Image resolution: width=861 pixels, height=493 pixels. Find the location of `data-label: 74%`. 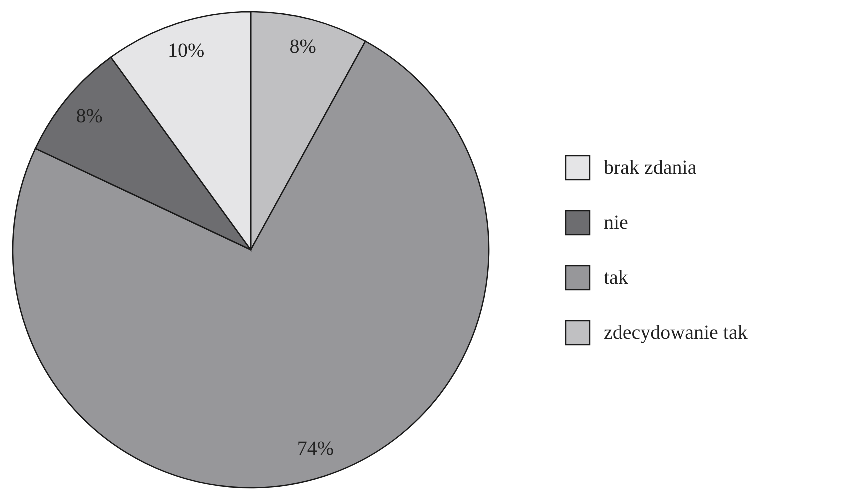

data-label: 74% is located at coordinates (315, 449).